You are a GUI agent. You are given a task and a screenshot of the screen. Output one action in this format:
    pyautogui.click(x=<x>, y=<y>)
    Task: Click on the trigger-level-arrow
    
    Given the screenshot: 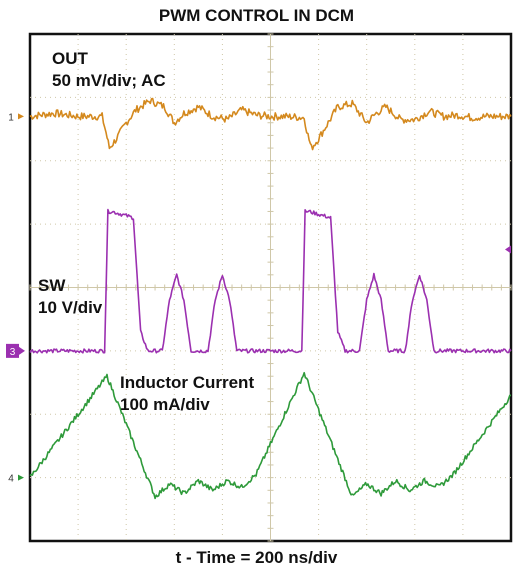 What is the action you would take?
    pyautogui.click(x=508, y=249)
    